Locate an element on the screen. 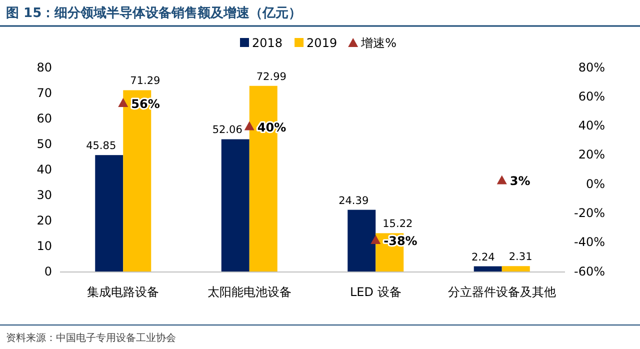 The image size is (640, 349). y2-tick-label: 40% is located at coordinates (591, 125).